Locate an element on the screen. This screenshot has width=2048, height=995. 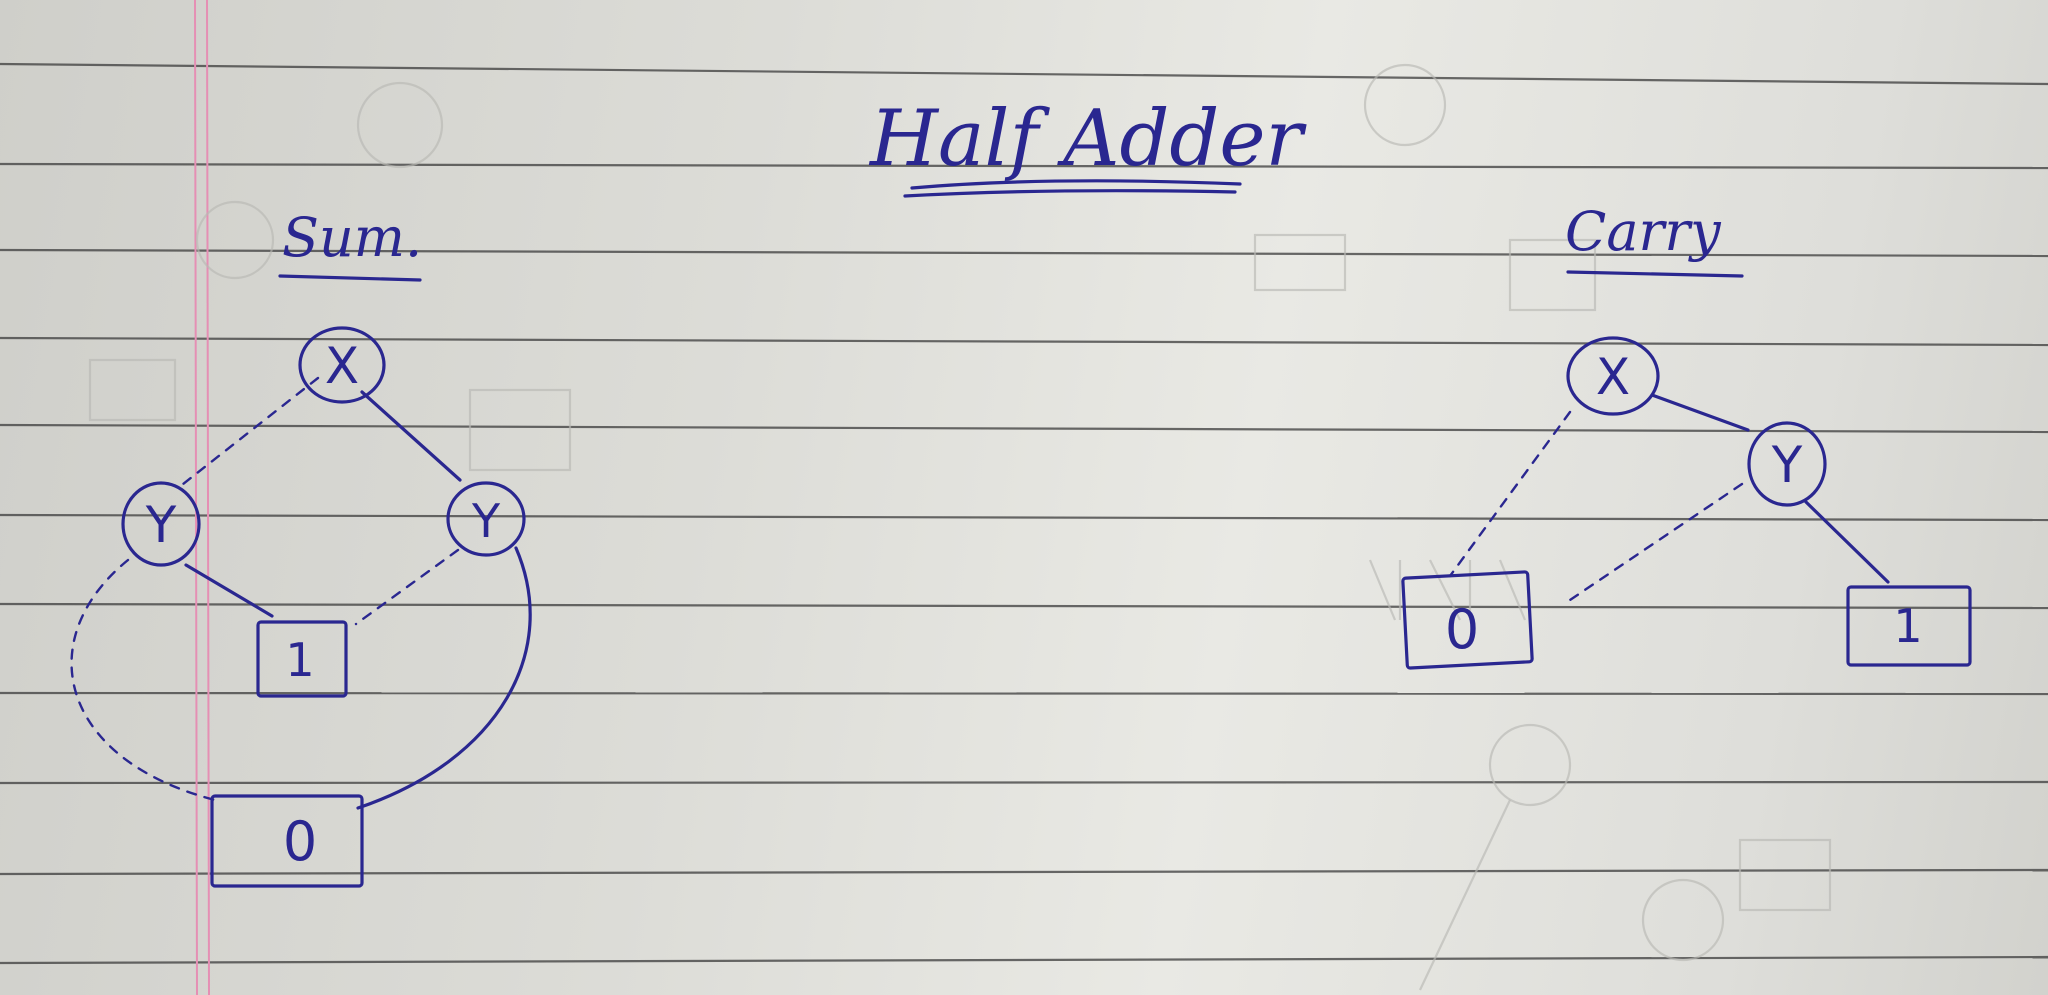
edge-y-to-zero-dashed is located at coordinates (1656, 542).